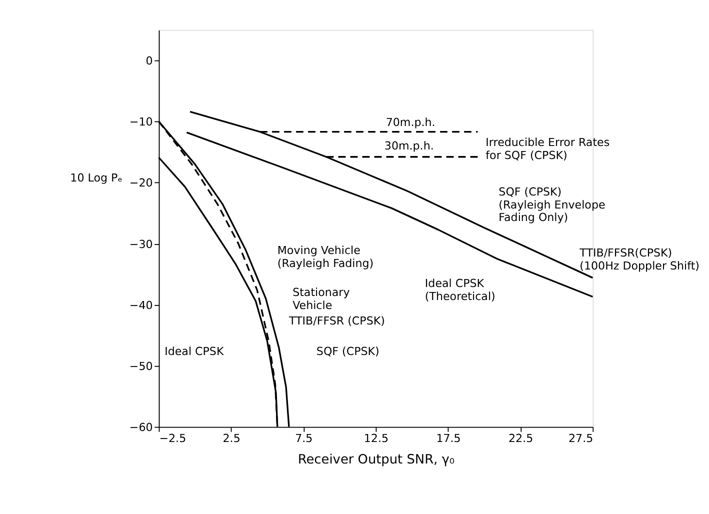  Describe the element at coordinates (141, 305) in the screenshot. I see `y-tick-label: −40` at that location.